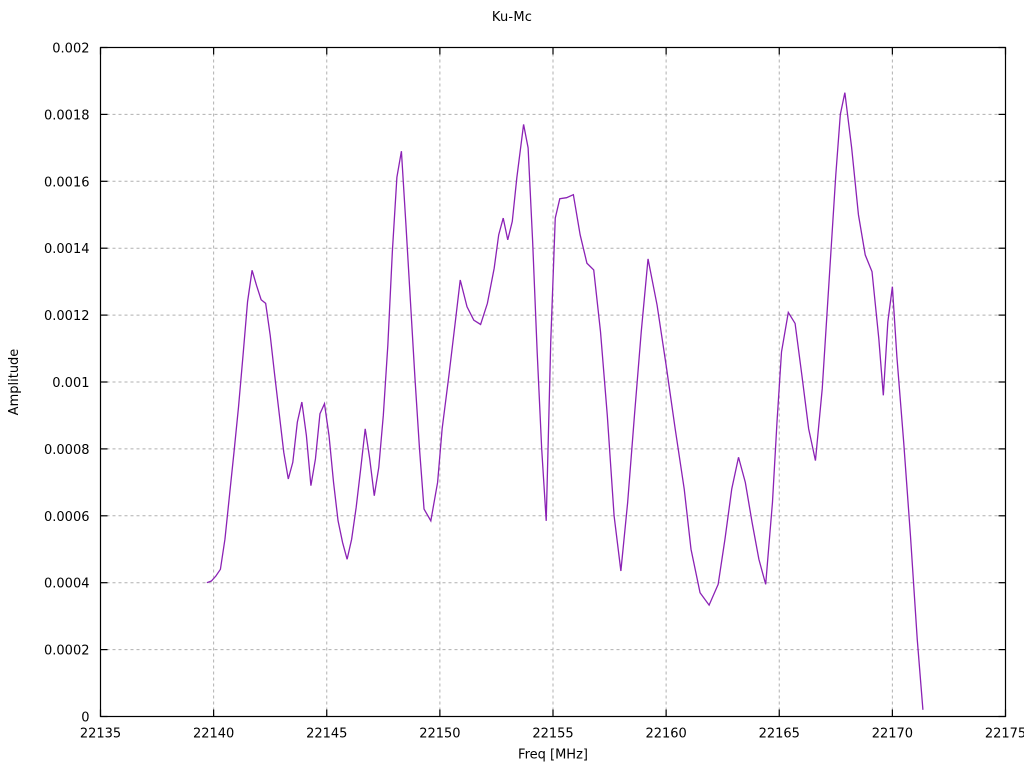  What do you see at coordinates (67, 450) in the screenshot?
I see `y-tick-label: 0.0008` at bounding box center [67, 450].